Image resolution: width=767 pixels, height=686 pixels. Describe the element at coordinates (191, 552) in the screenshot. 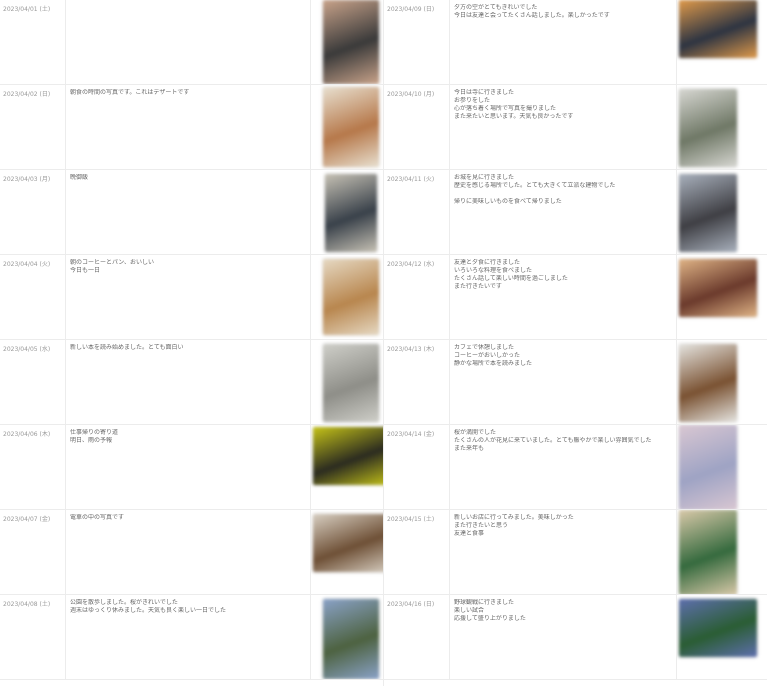

I see `diary-entry-row: 2023/04/07 (金) 電車の中の写真です` at that location.